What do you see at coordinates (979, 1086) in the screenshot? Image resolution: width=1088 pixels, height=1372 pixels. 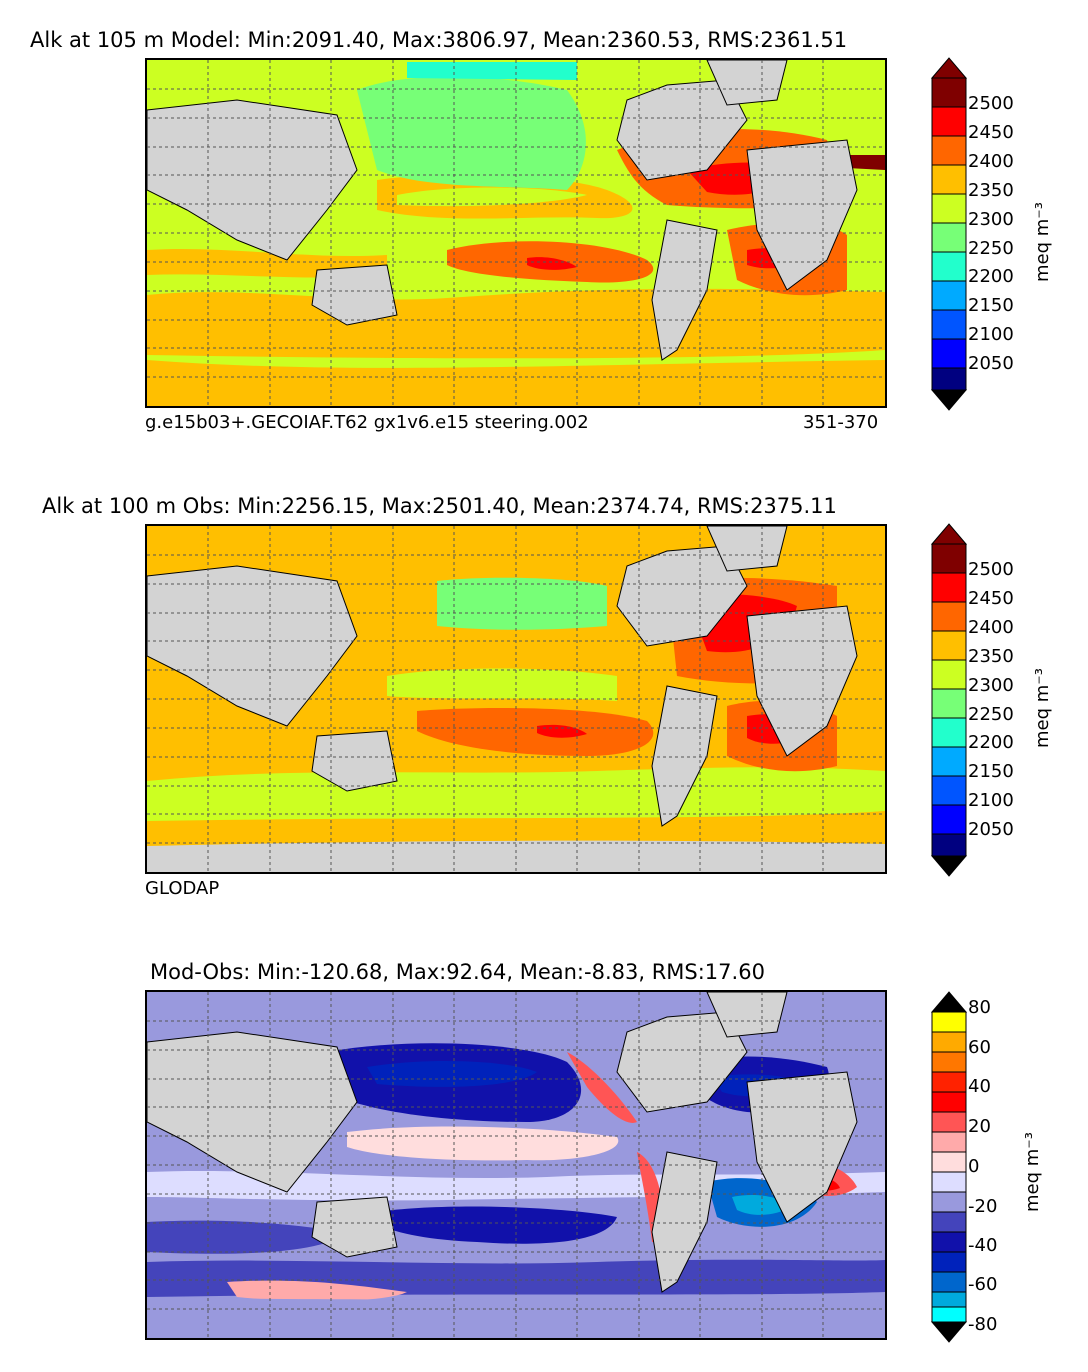 I see `panel-3-tick: 40` at bounding box center [979, 1086].